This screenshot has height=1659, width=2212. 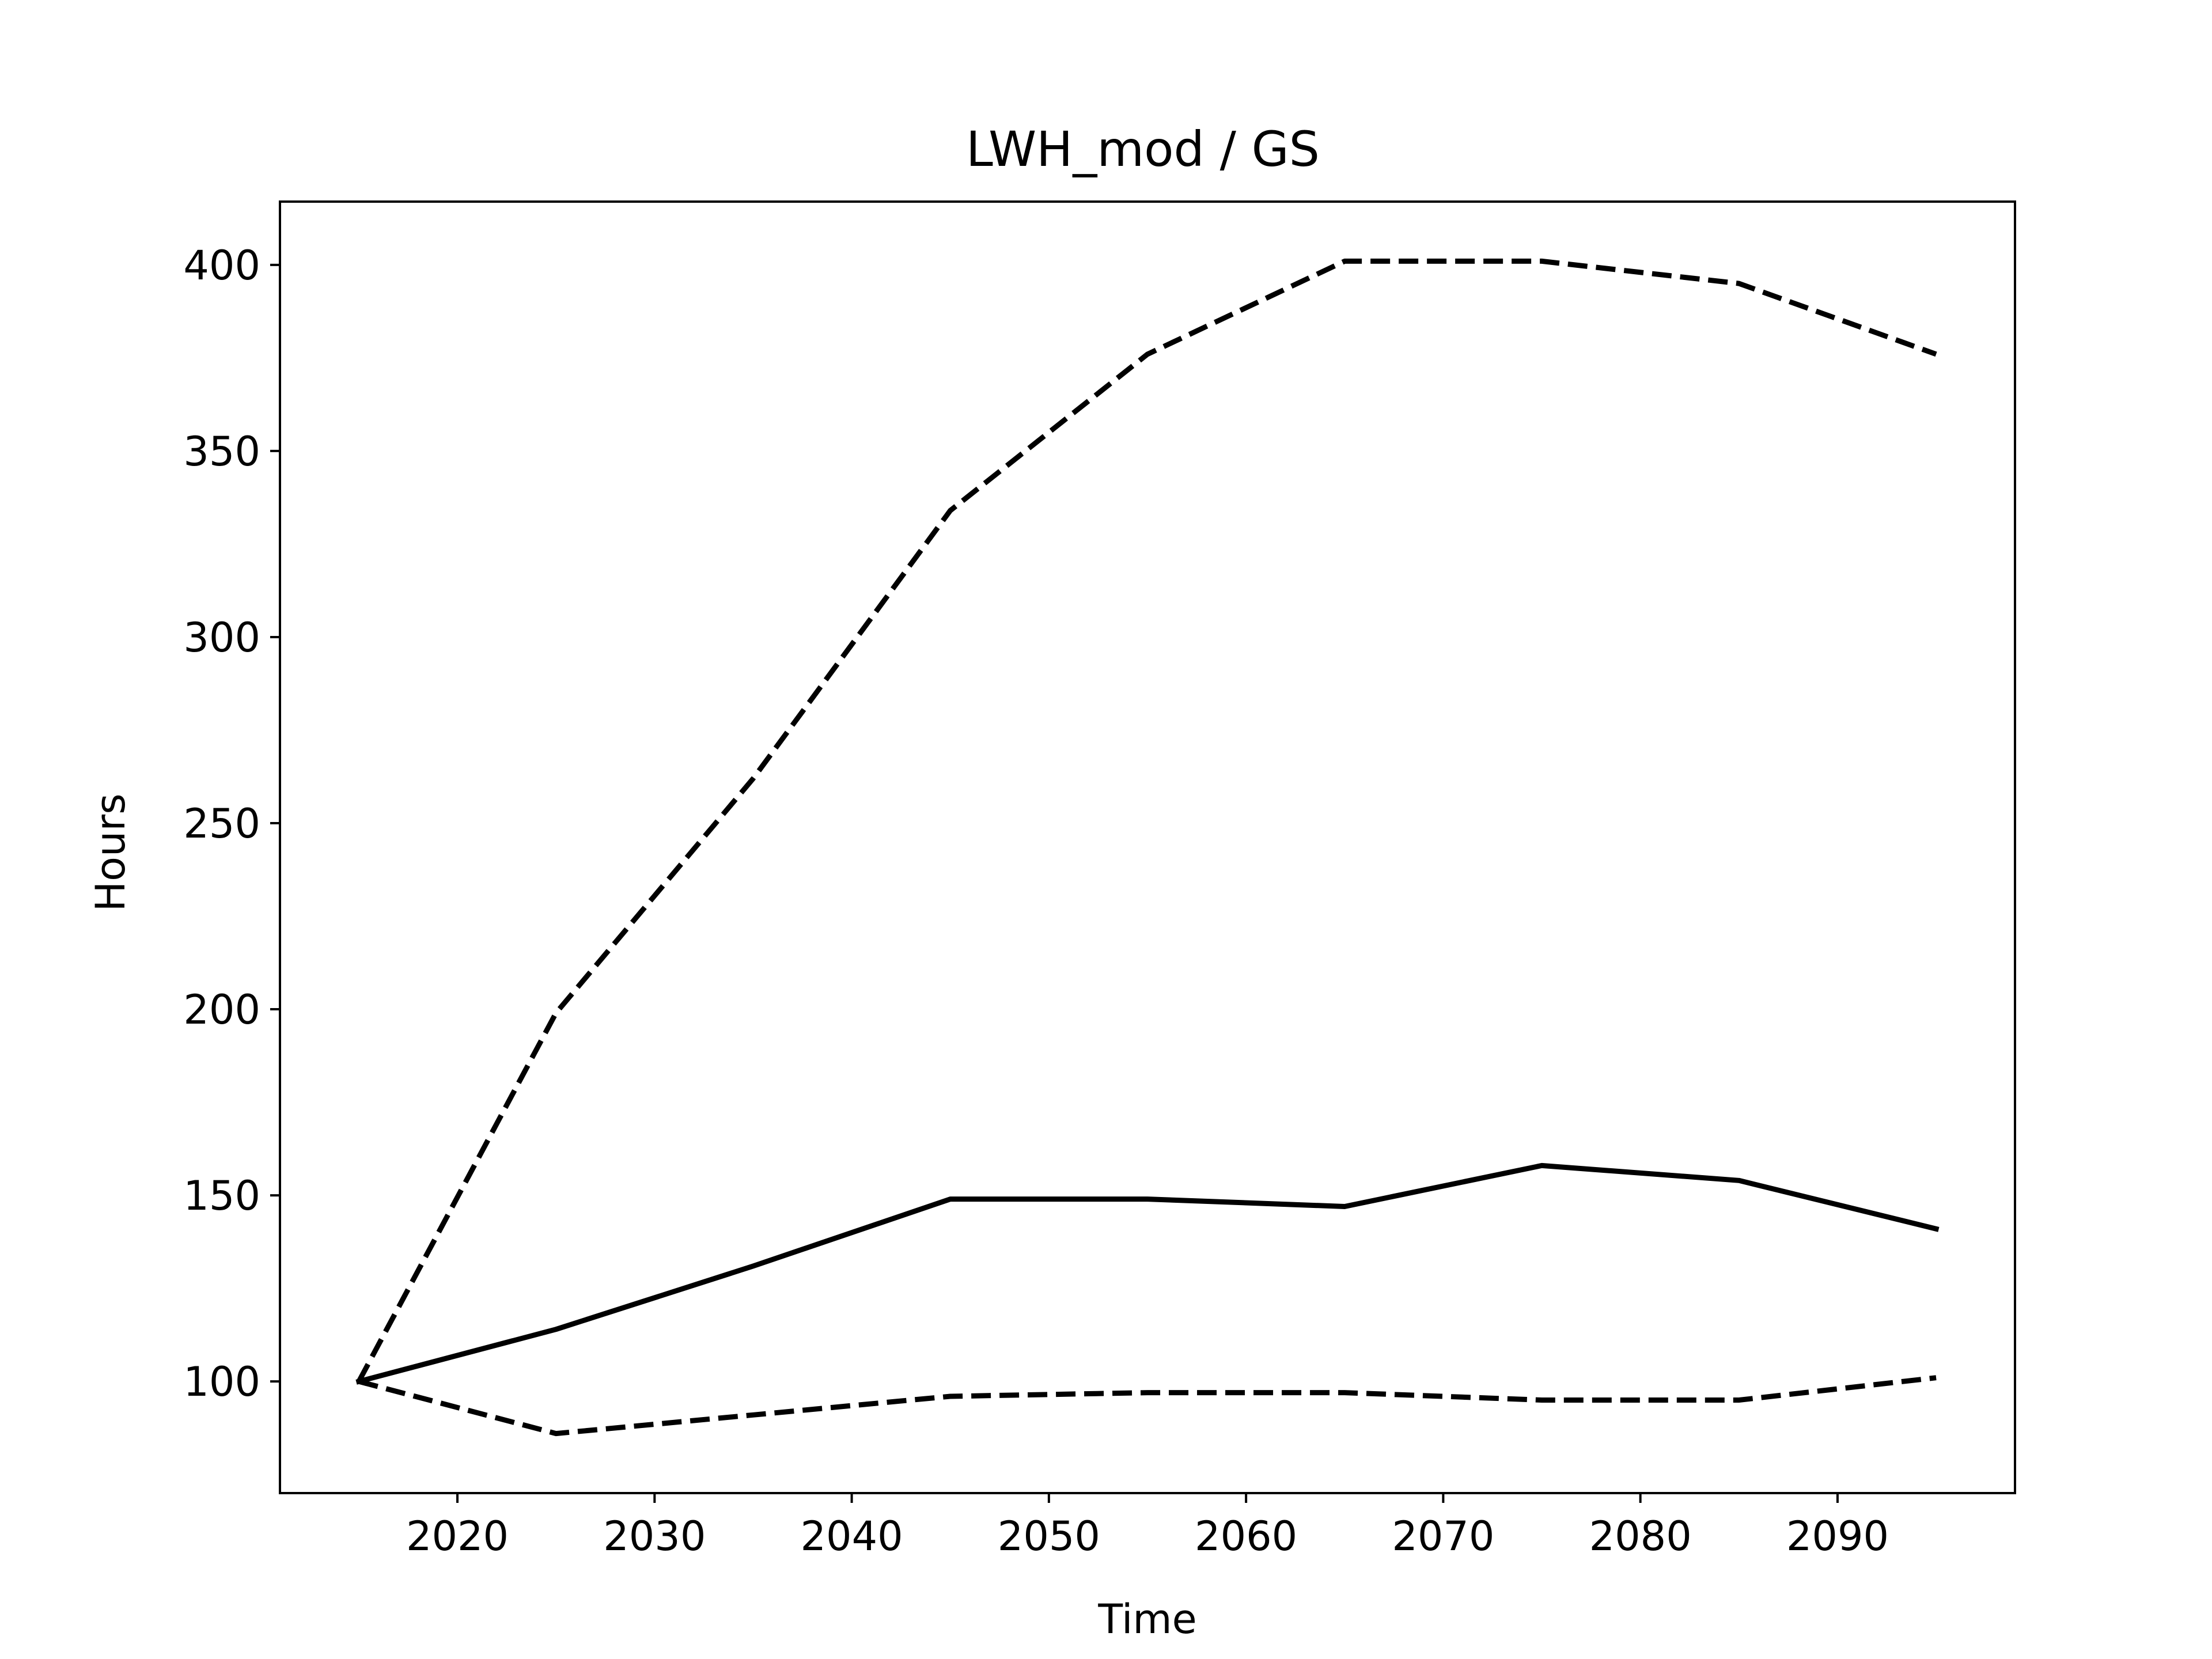 I want to click on y-axis-label: Hours, so click(x=110, y=852).